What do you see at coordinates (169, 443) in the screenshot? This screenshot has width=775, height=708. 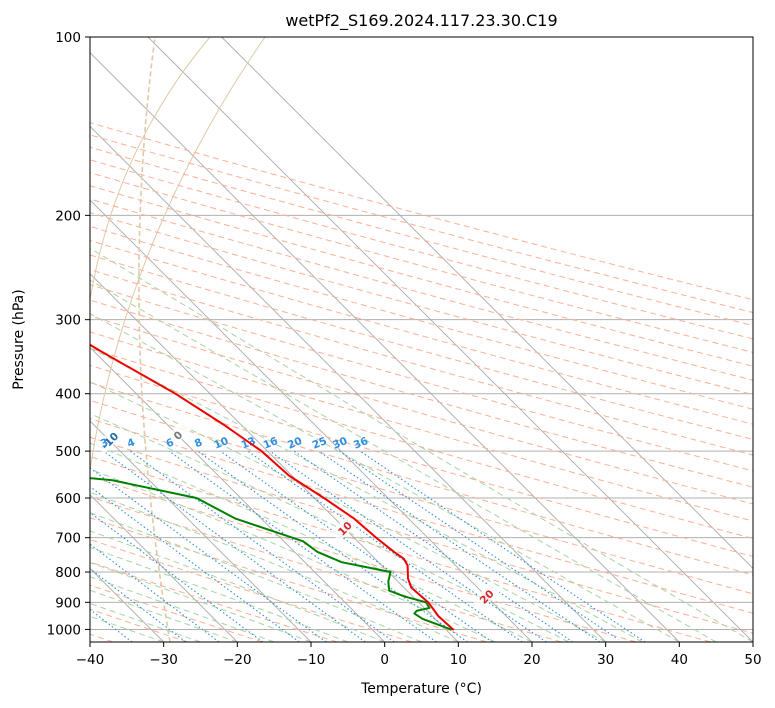 I see `mixing-ratio-label: 6` at bounding box center [169, 443].